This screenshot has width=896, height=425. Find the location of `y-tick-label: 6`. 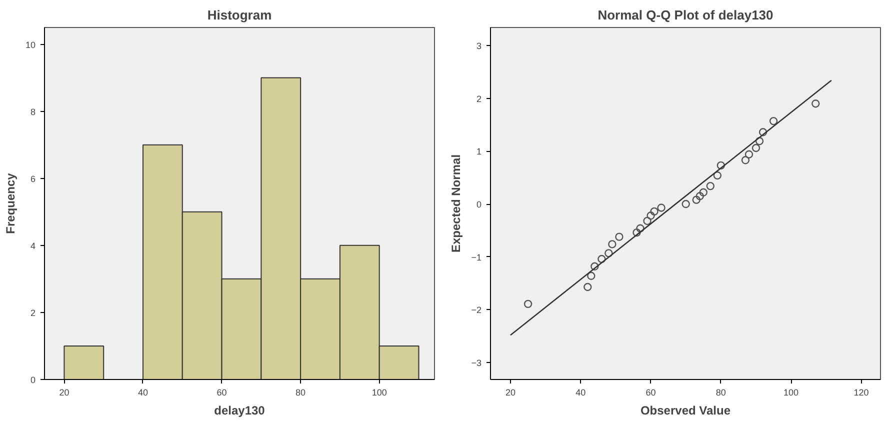

y-tick-label: 6 is located at coordinates (33, 179).